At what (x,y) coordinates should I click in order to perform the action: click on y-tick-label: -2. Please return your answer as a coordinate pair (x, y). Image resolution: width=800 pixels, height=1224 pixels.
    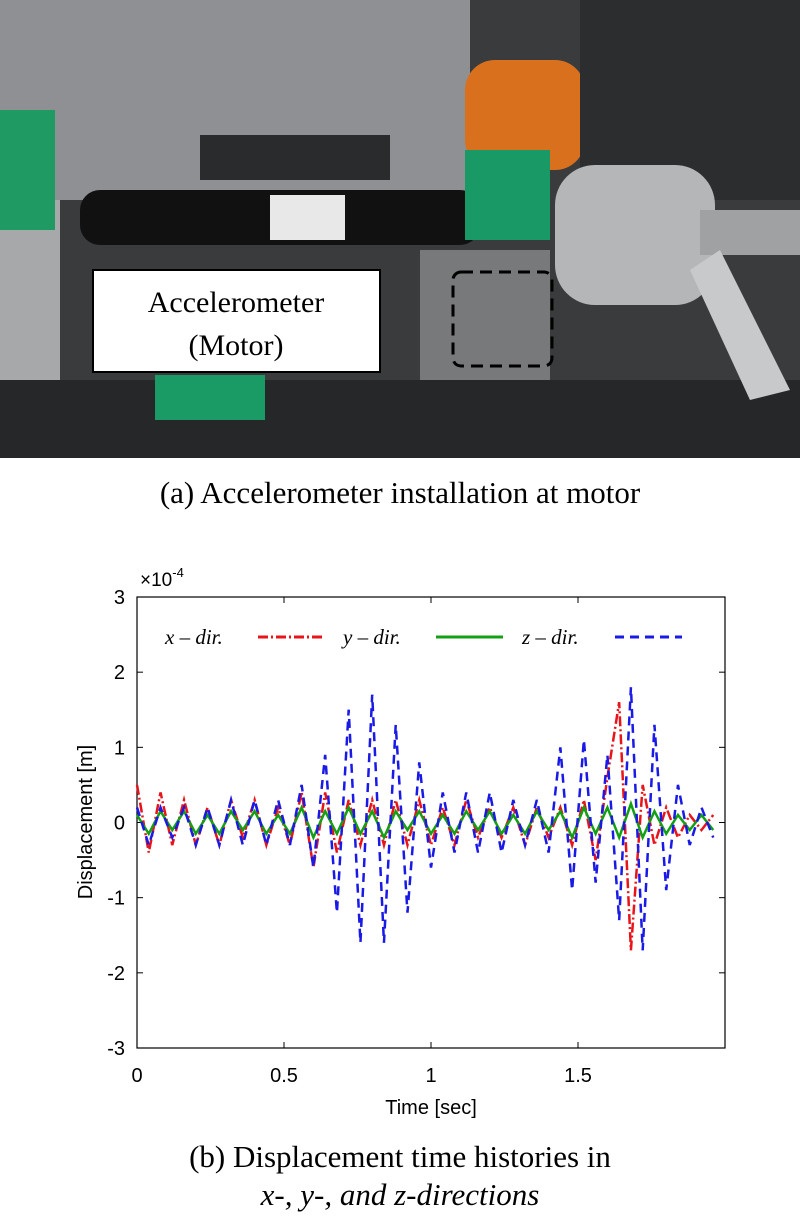
    Looking at the image, I should click on (116, 974).